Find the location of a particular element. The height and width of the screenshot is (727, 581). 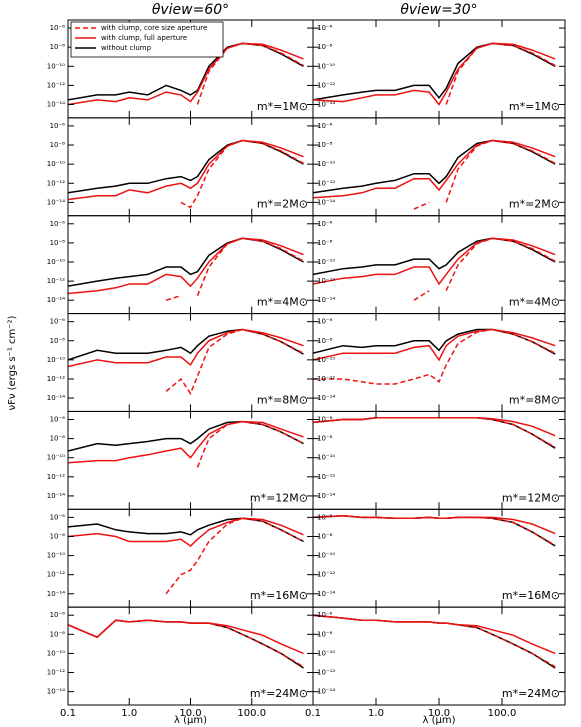

mass-label: m*=4M⊙ is located at coordinates (282, 302).